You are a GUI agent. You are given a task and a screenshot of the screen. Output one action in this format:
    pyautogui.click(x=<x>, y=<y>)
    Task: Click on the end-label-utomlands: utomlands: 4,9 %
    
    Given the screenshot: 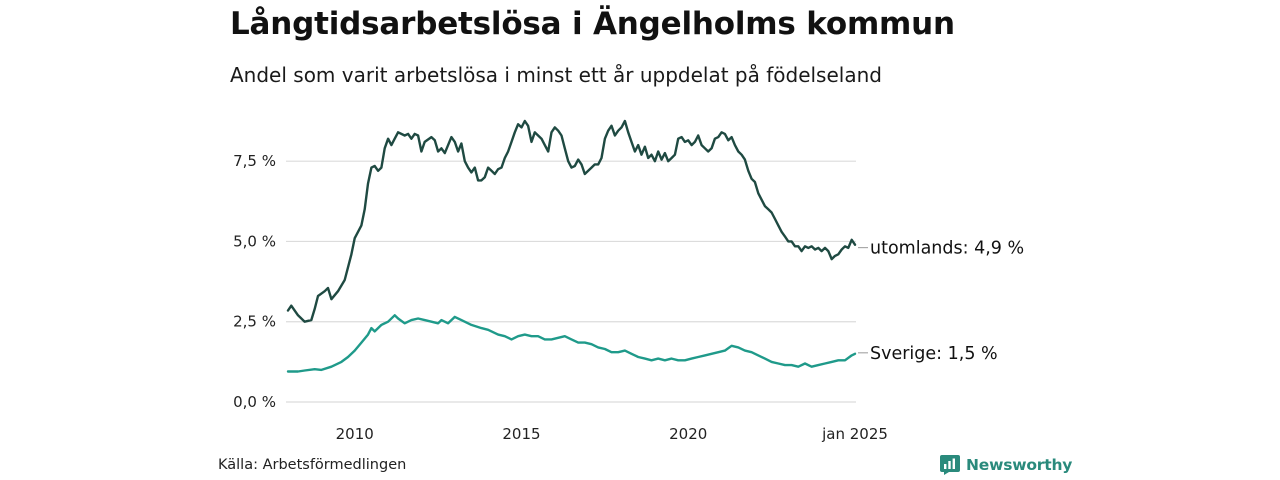 What is the action you would take?
    pyautogui.click(x=947, y=249)
    